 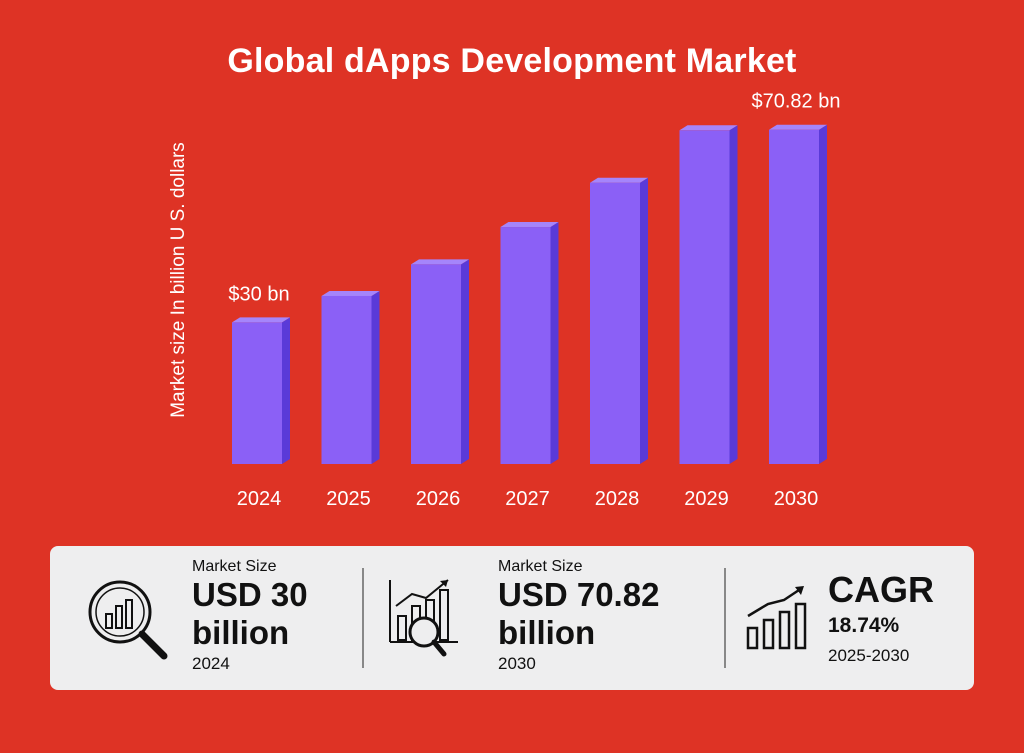 What do you see at coordinates (241, 632) in the screenshot?
I see `market-size-2024-value-line2: billion` at bounding box center [241, 632].